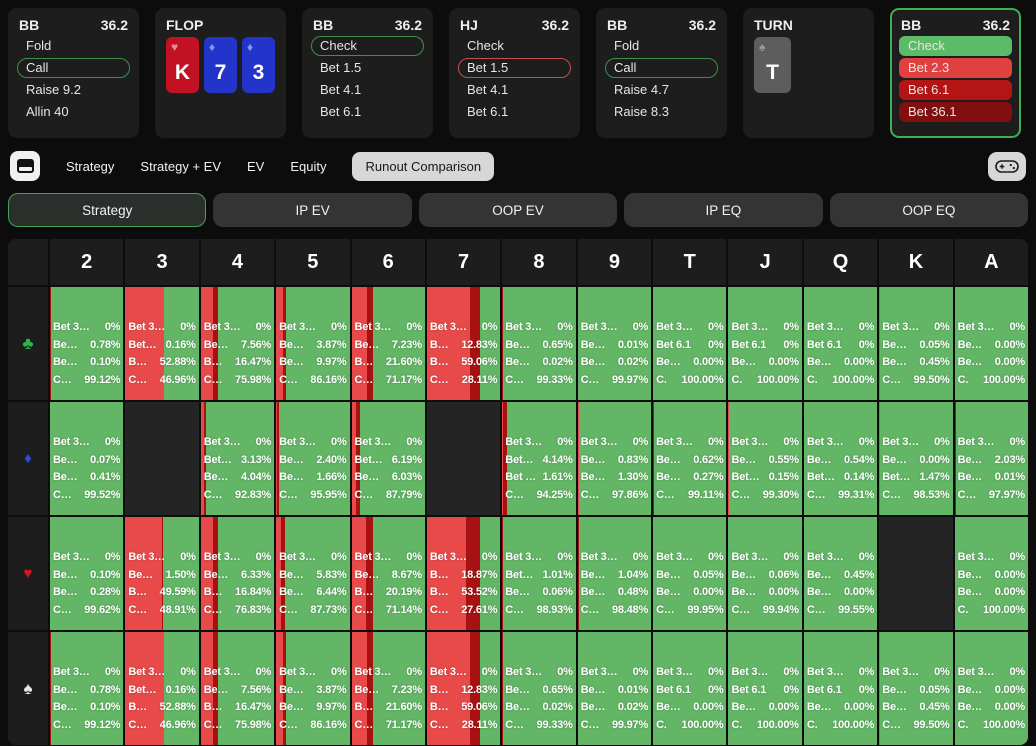  I want to click on grid-cell-6heart: Bet 3… 0% Be… 8.67% B… 20.19% C… 71.14%, so click(388, 573).